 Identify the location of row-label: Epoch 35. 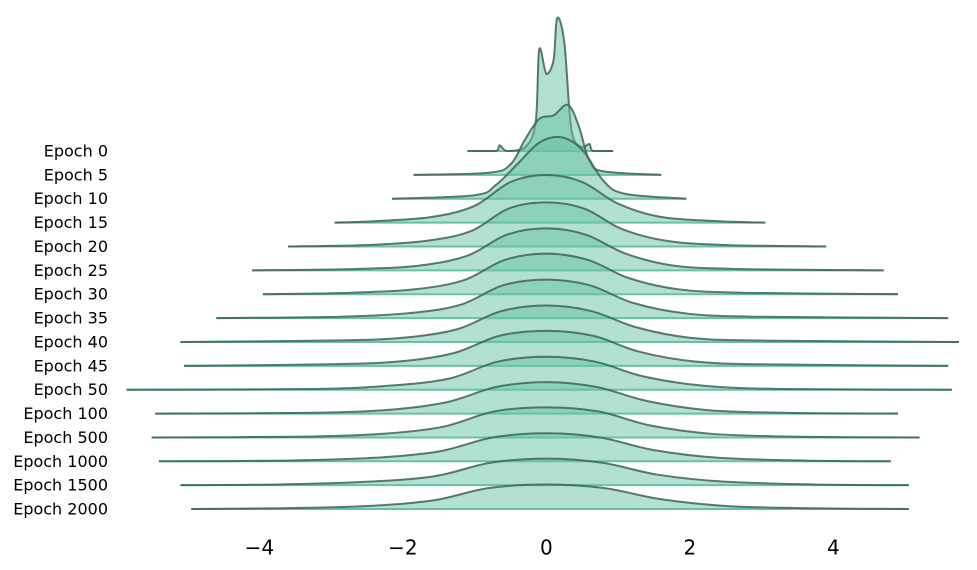
(71, 318).